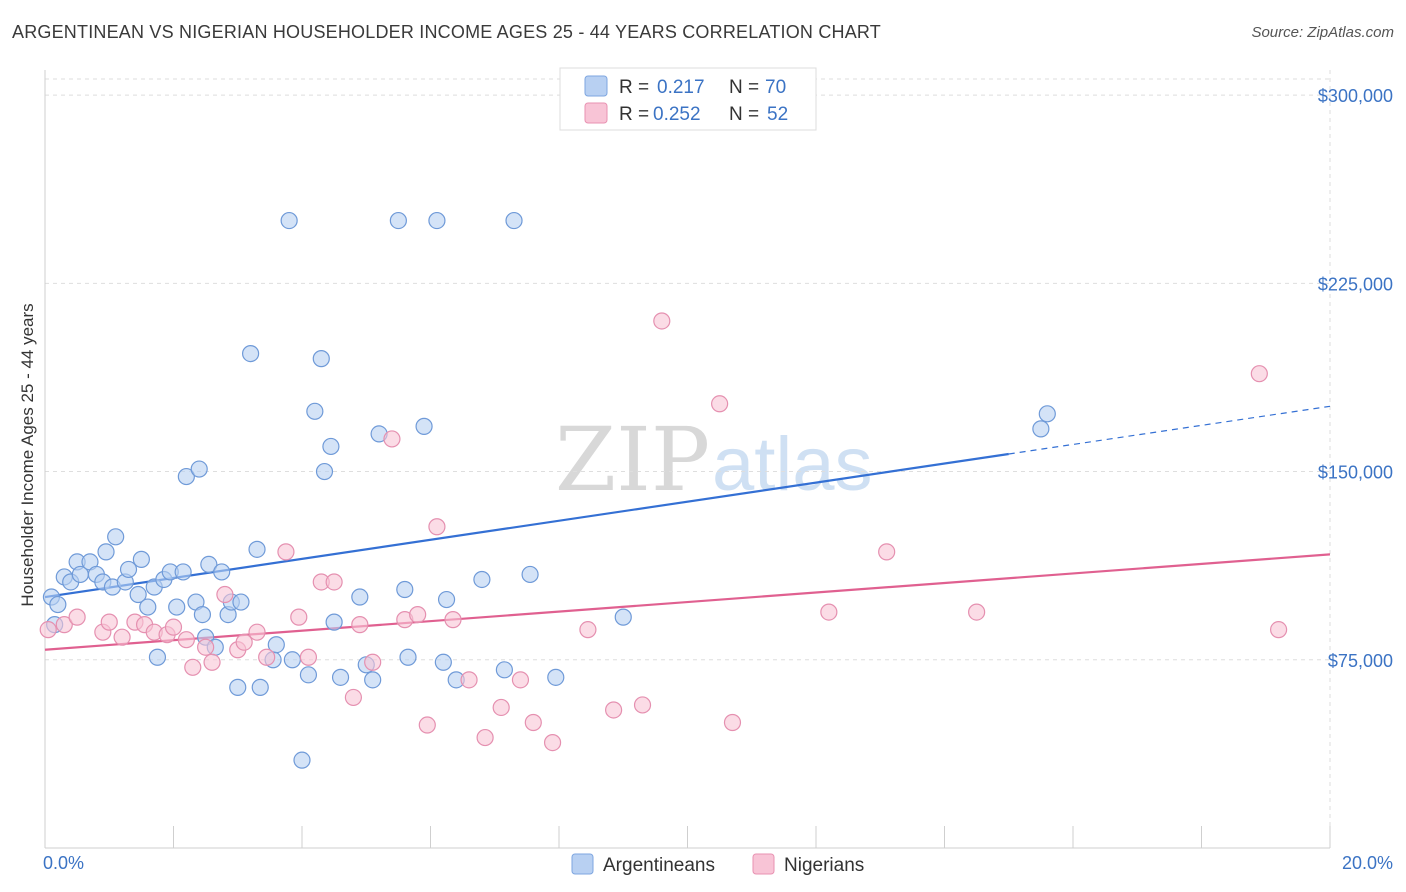 The width and height of the screenshot is (1406, 892). What do you see at coordinates (1355, 284) in the screenshot?
I see `y-tick-label: $225,000` at bounding box center [1355, 284].